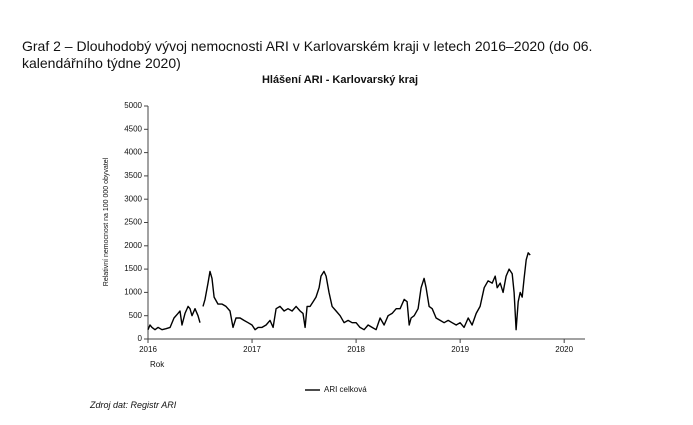 This screenshot has height=425, width=693. I want to click on chart-title: Hlášení ARI - Karlovarský kraj, so click(340, 80).